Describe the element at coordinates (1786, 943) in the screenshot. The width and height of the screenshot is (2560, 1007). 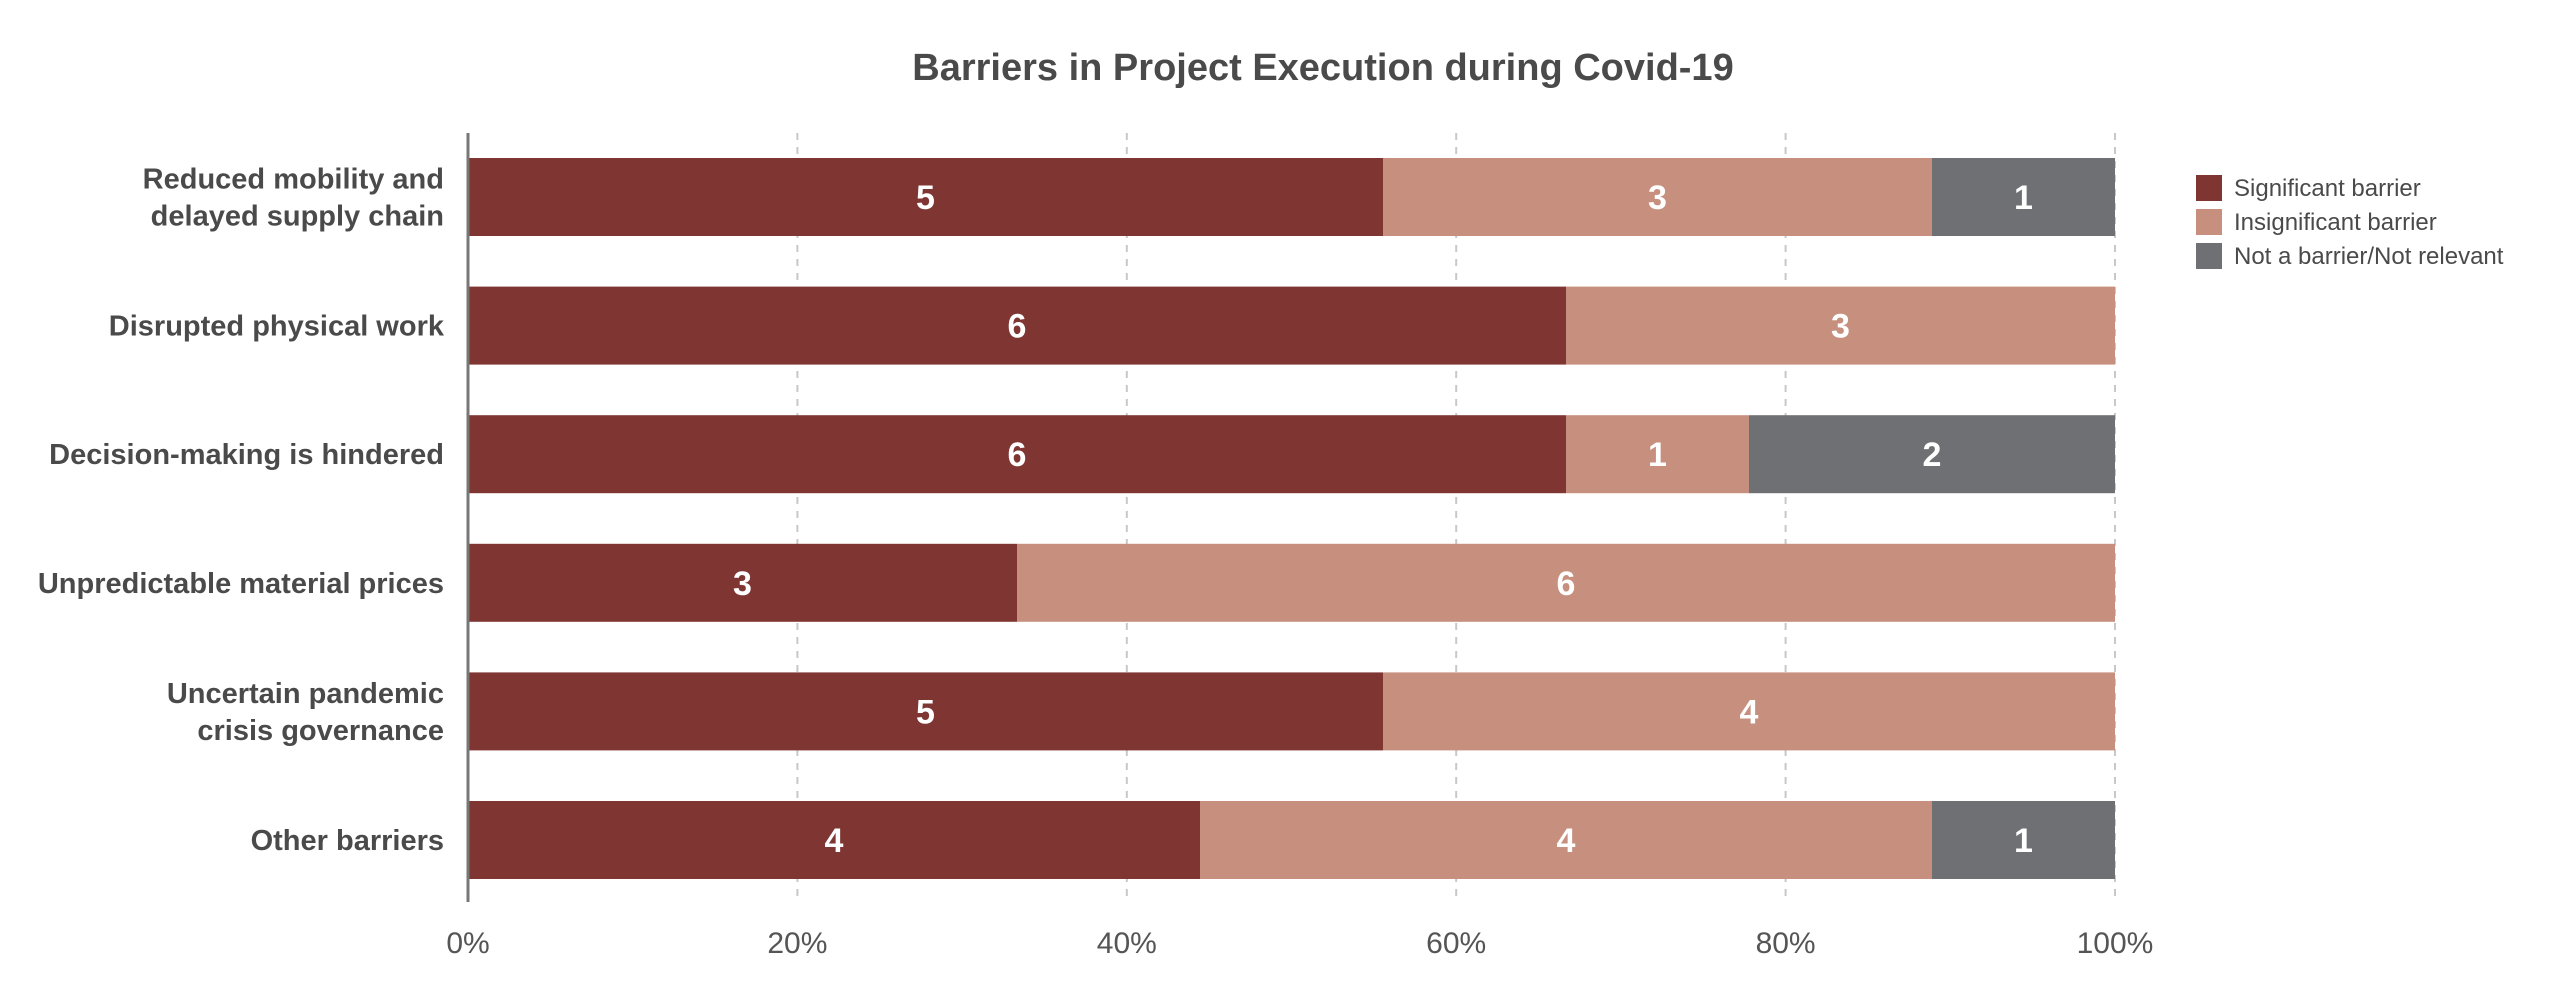
I see `x-tick-label: 80%` at that location.